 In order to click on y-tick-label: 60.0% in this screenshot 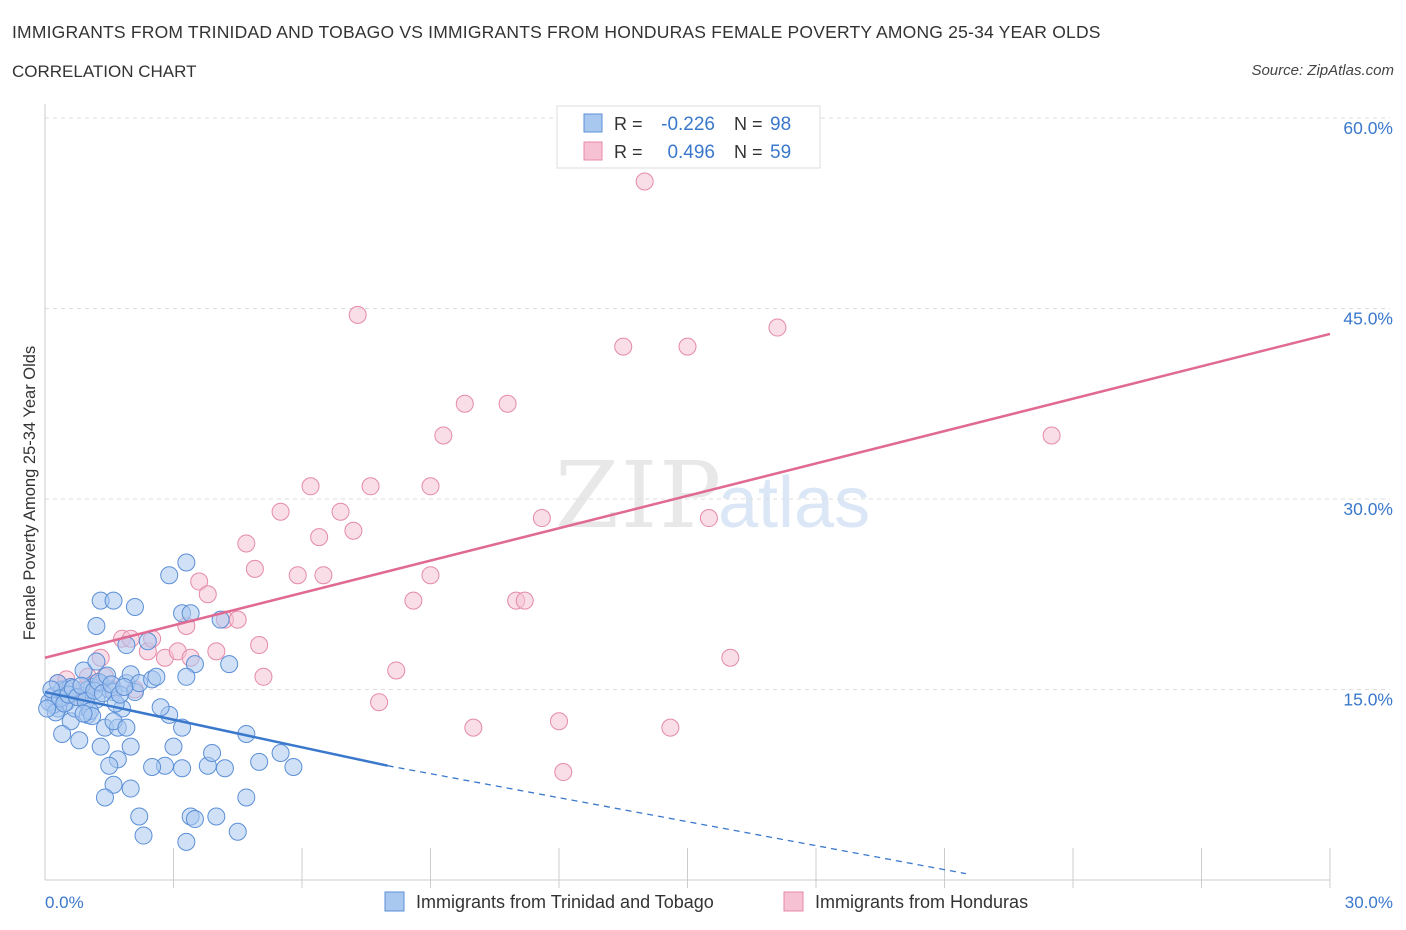, I will do `click(1368, 128)`.